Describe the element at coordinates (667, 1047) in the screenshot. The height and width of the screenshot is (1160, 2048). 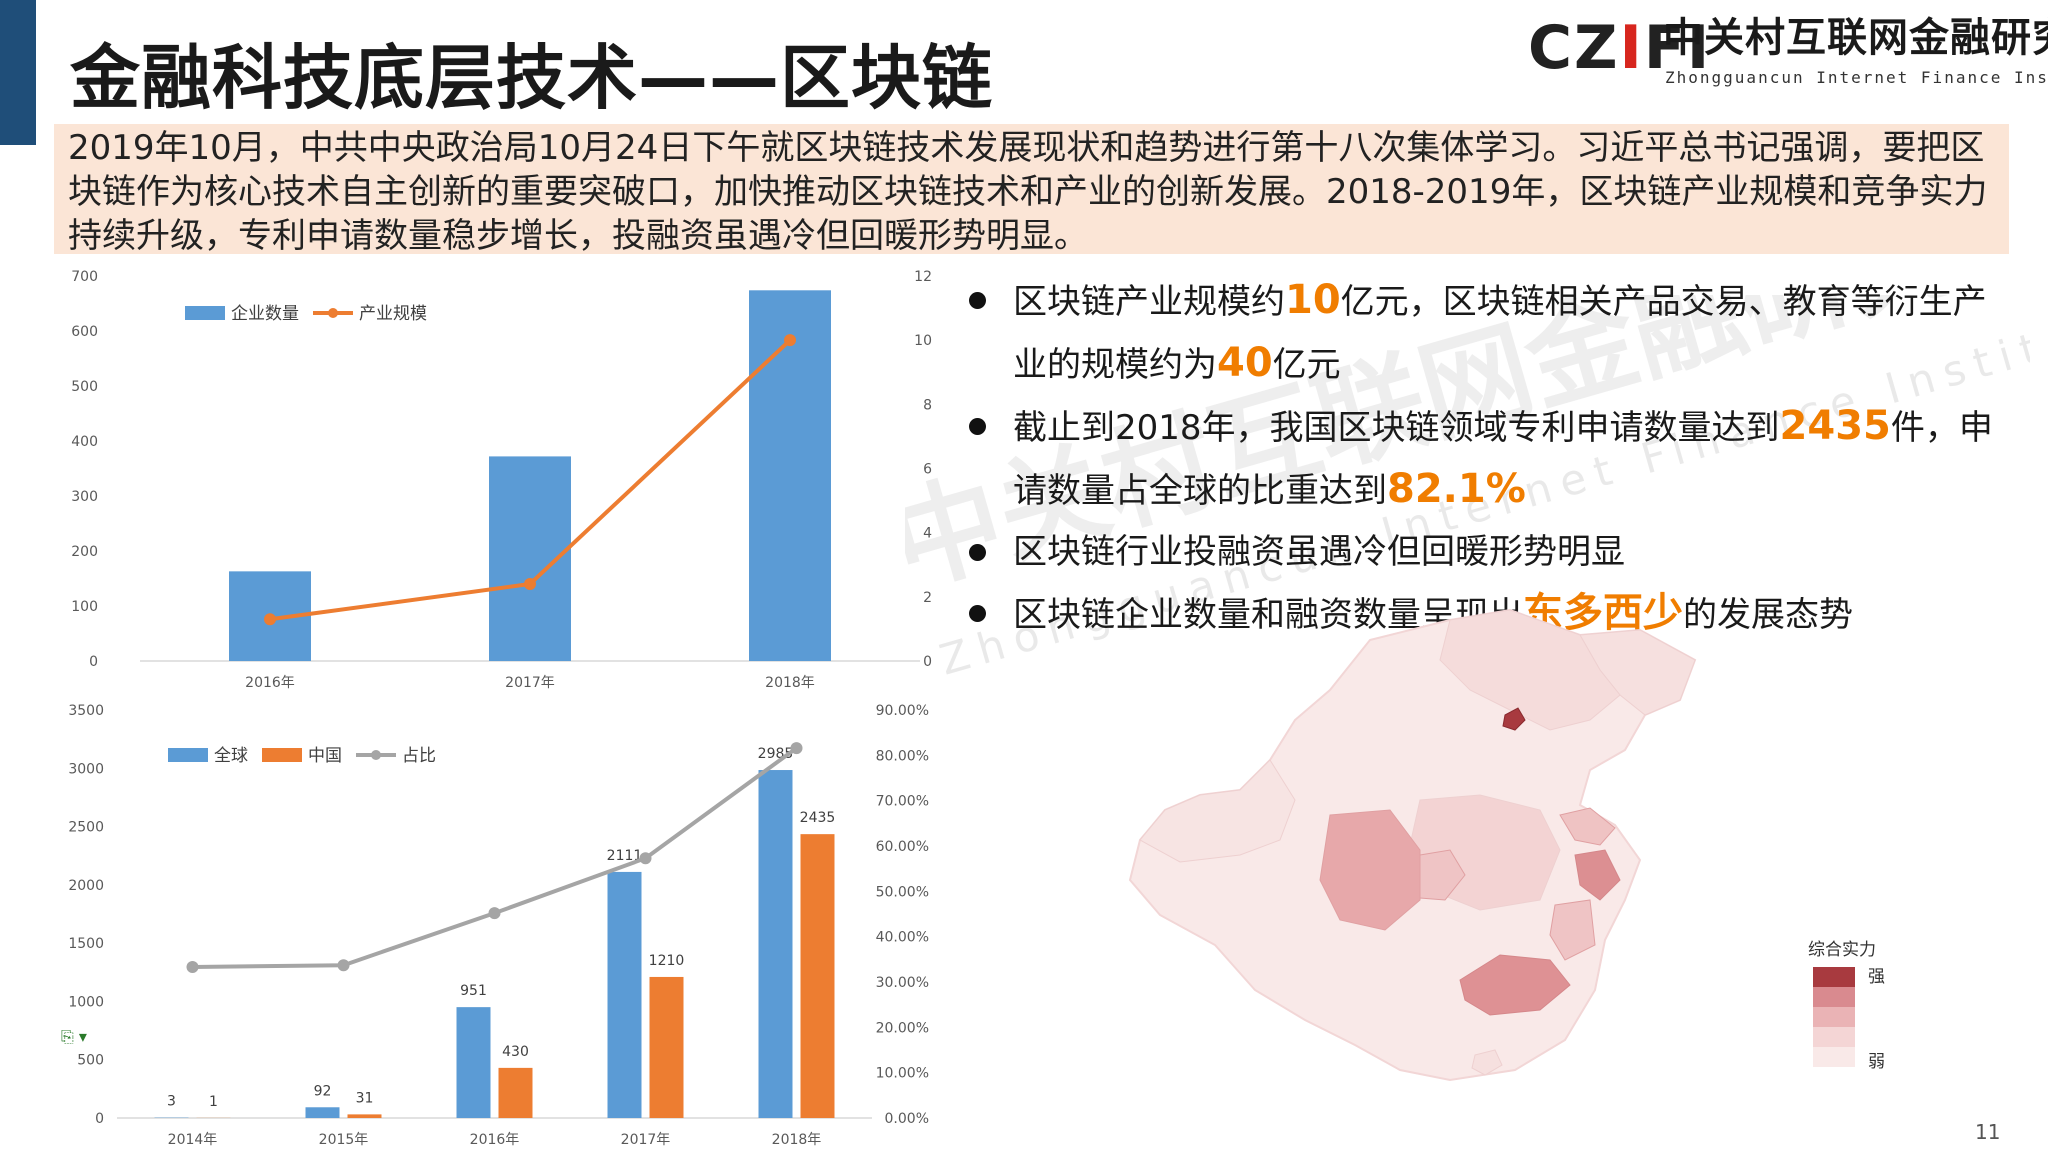
I see `bar-中国-2017年` at that location.